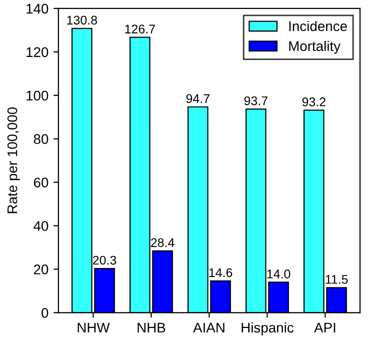 Image resolution: width=377 pixels, height=338 pixels. Describe the element at coordinates (256, 101) in the screenshot. I see `data-label: 93.7` at that location.